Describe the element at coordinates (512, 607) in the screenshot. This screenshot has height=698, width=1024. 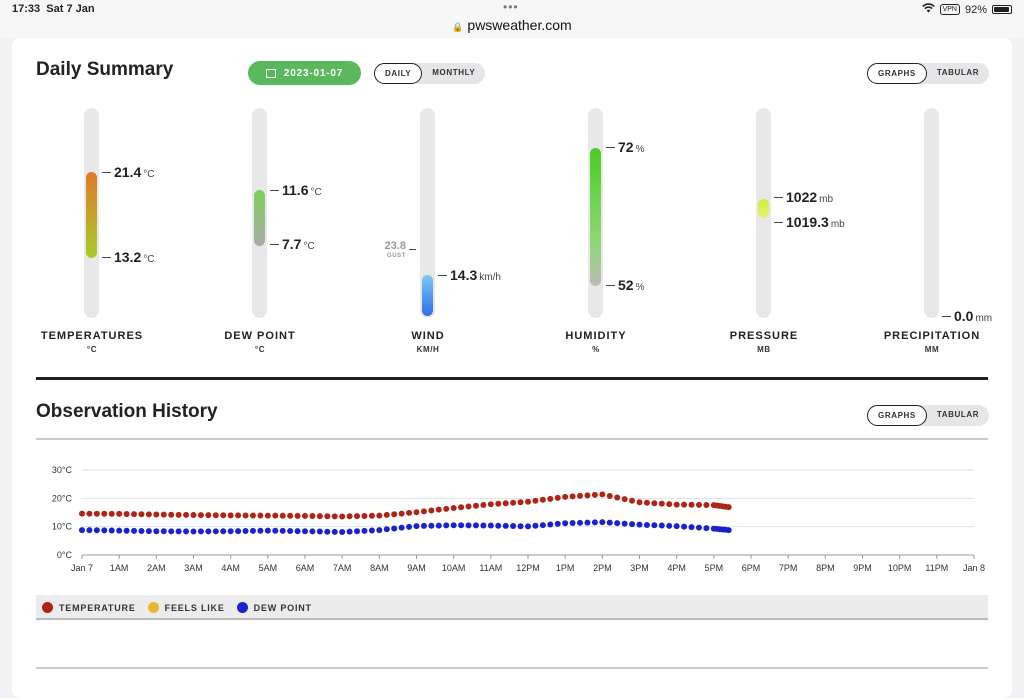
I see `chart-legend: TEMPERATURE FEELS LIKE DEW POINT` at that location.